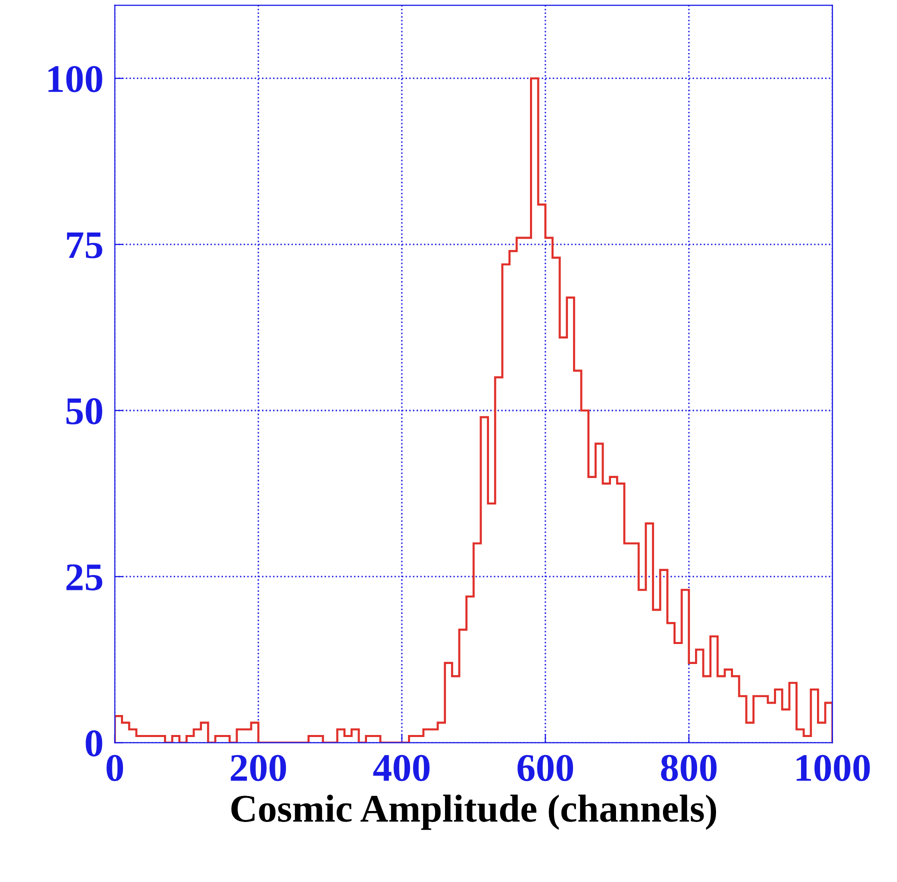 This screenshot has width=897, height=882. What do you see at coordinates (84, 411) in the screenshot?
I see `y-tick-label: 50` at bounding box center [84, 411].